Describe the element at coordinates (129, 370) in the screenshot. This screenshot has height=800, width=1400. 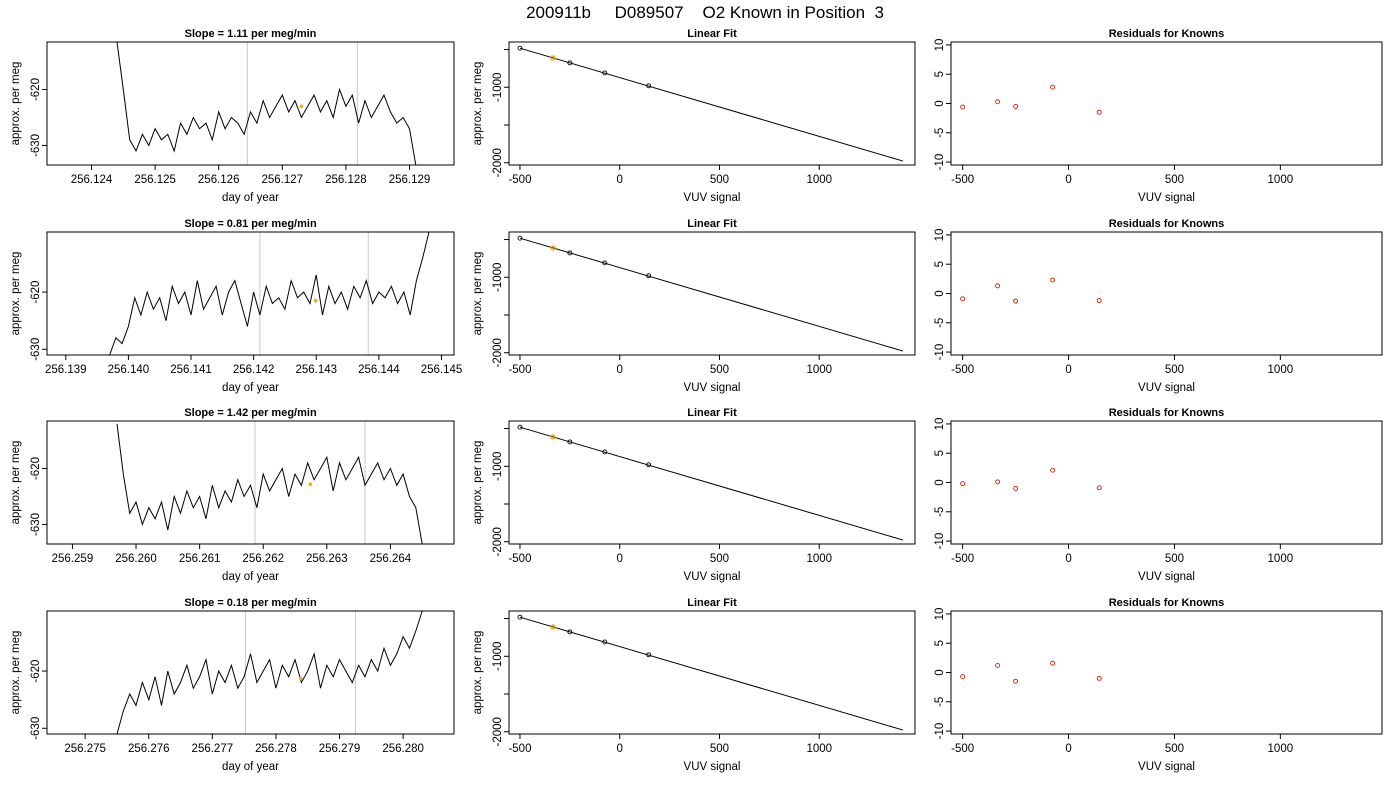
I see `x-tick-label: 256.140` at that location.